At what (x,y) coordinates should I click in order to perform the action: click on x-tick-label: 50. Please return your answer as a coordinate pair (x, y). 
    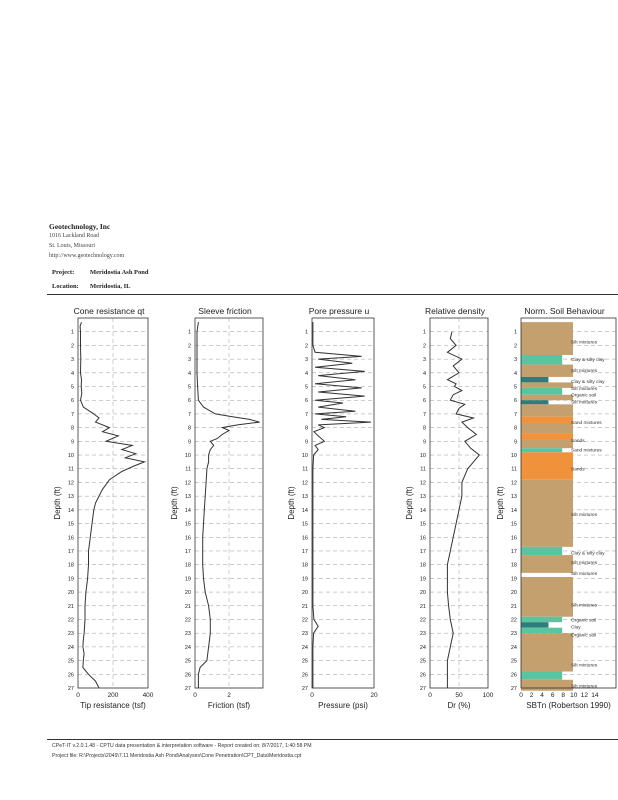
    Looking at the image, I should click on (459, 695).